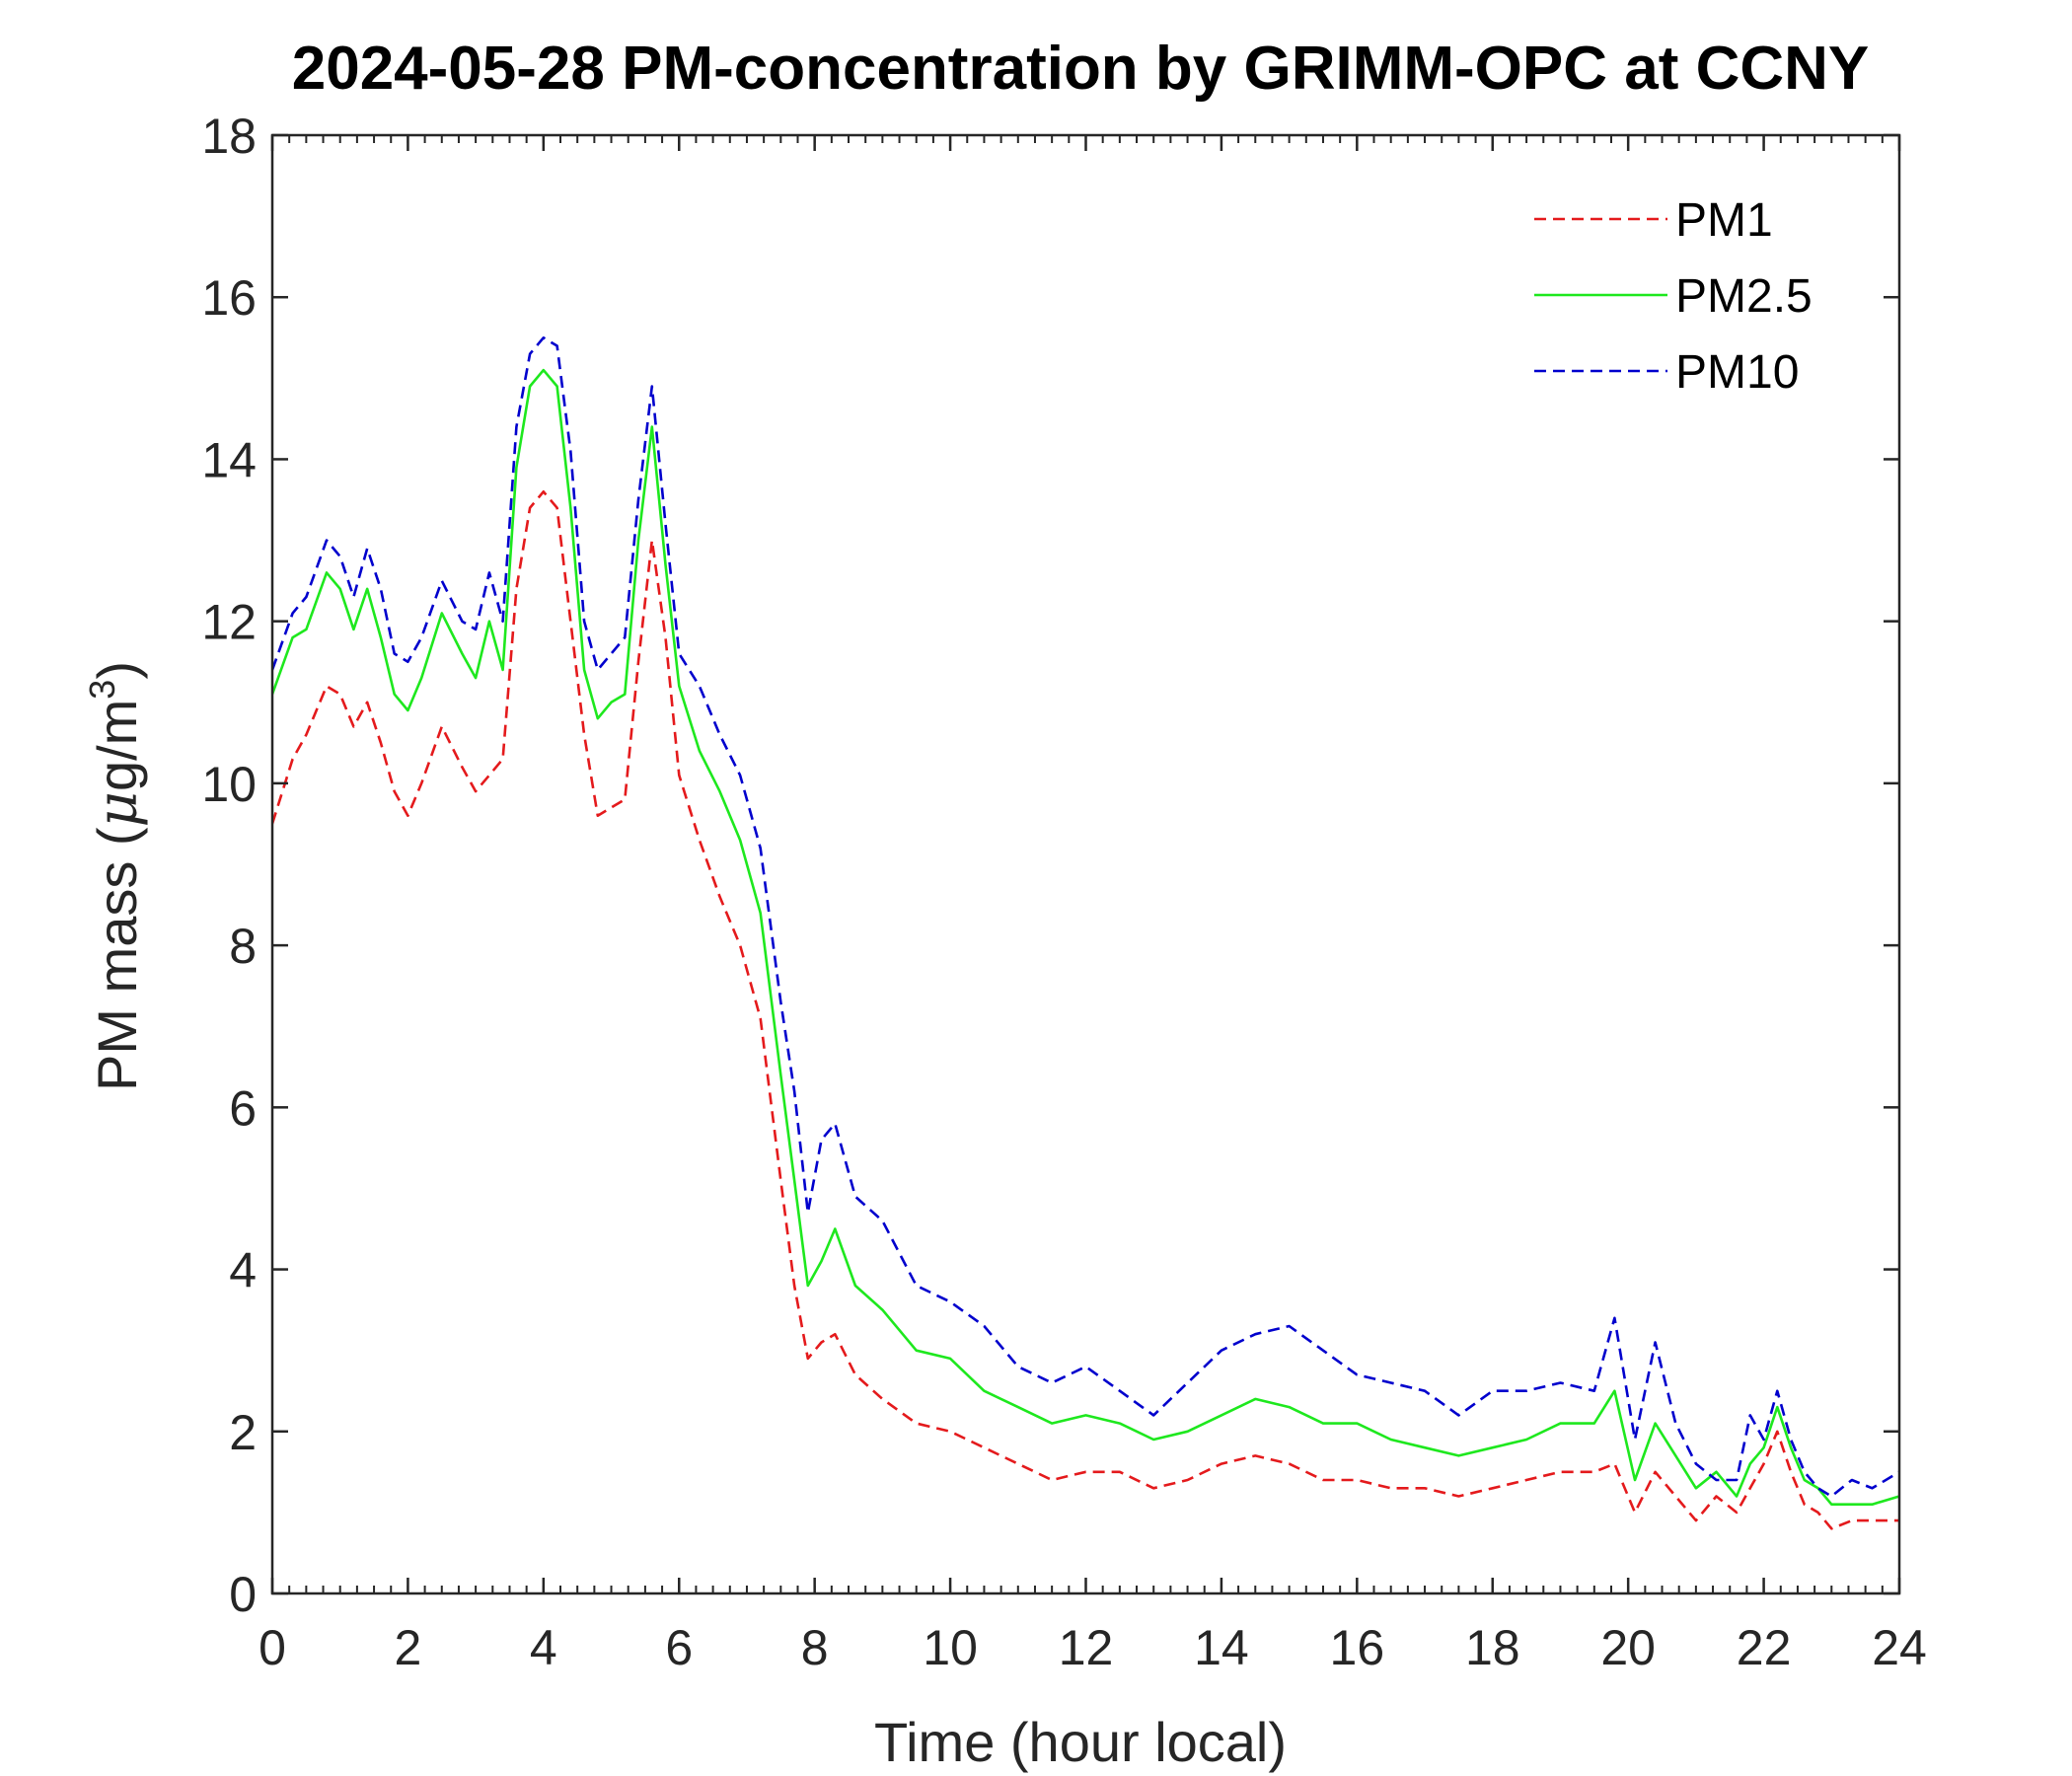 The width and height of the screenshot is (2072, 1776). Describe the element at coordinates (544, 1647) in the screenshot. I see `x-tick-label: 4` at that location.